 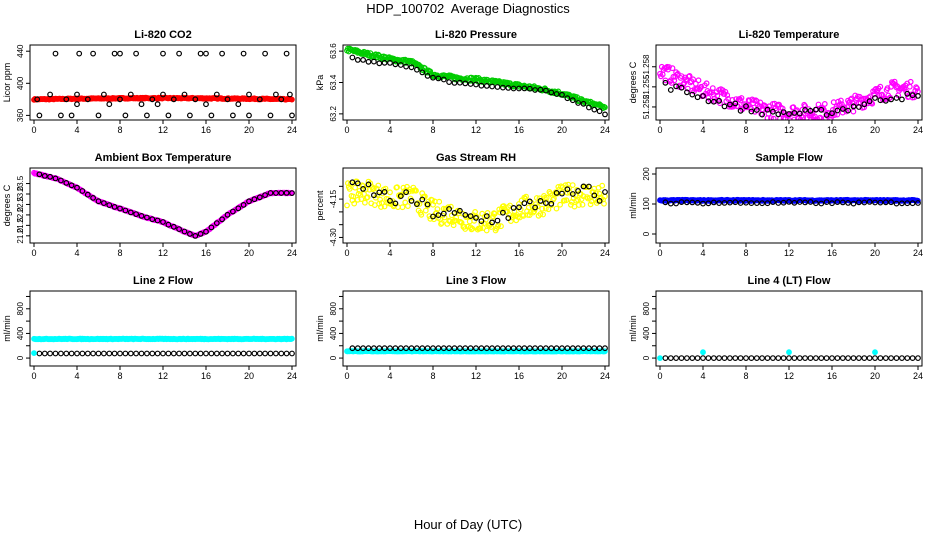 I want to click on line2-flow-ytick-label: 400, so click(x=20, y=333).